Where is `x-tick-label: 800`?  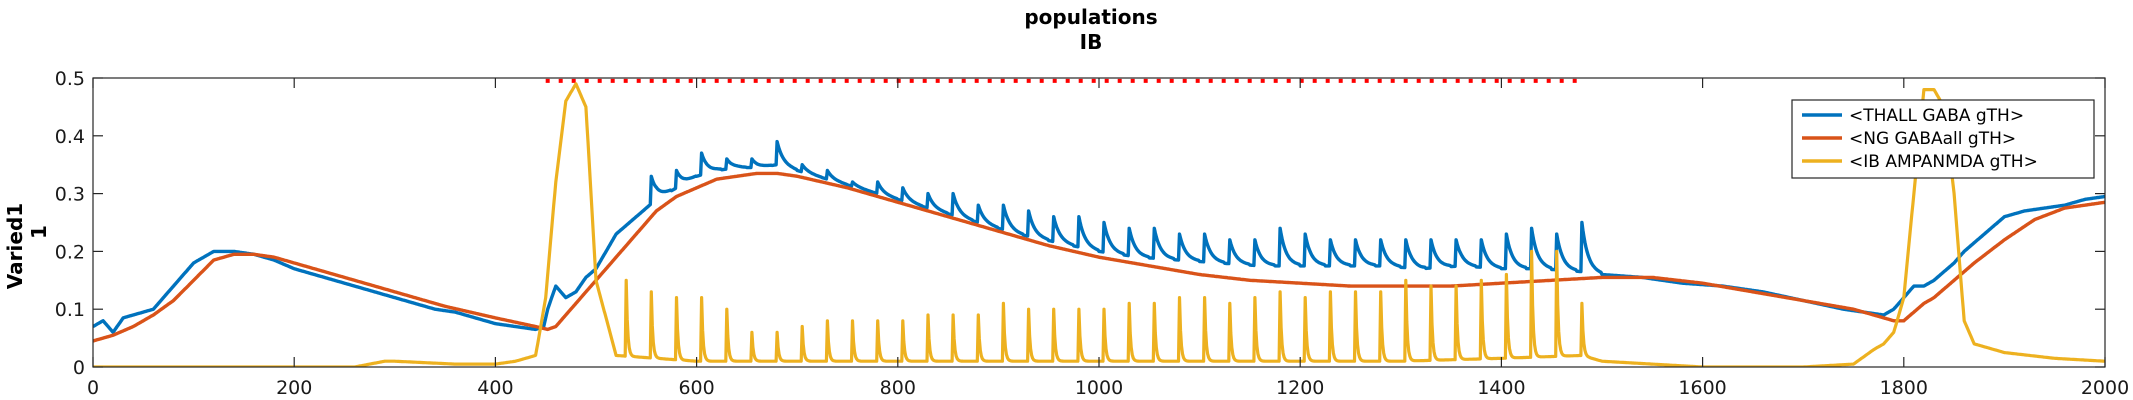
x-tick-label: 800 is located at coordinates (898, 388).